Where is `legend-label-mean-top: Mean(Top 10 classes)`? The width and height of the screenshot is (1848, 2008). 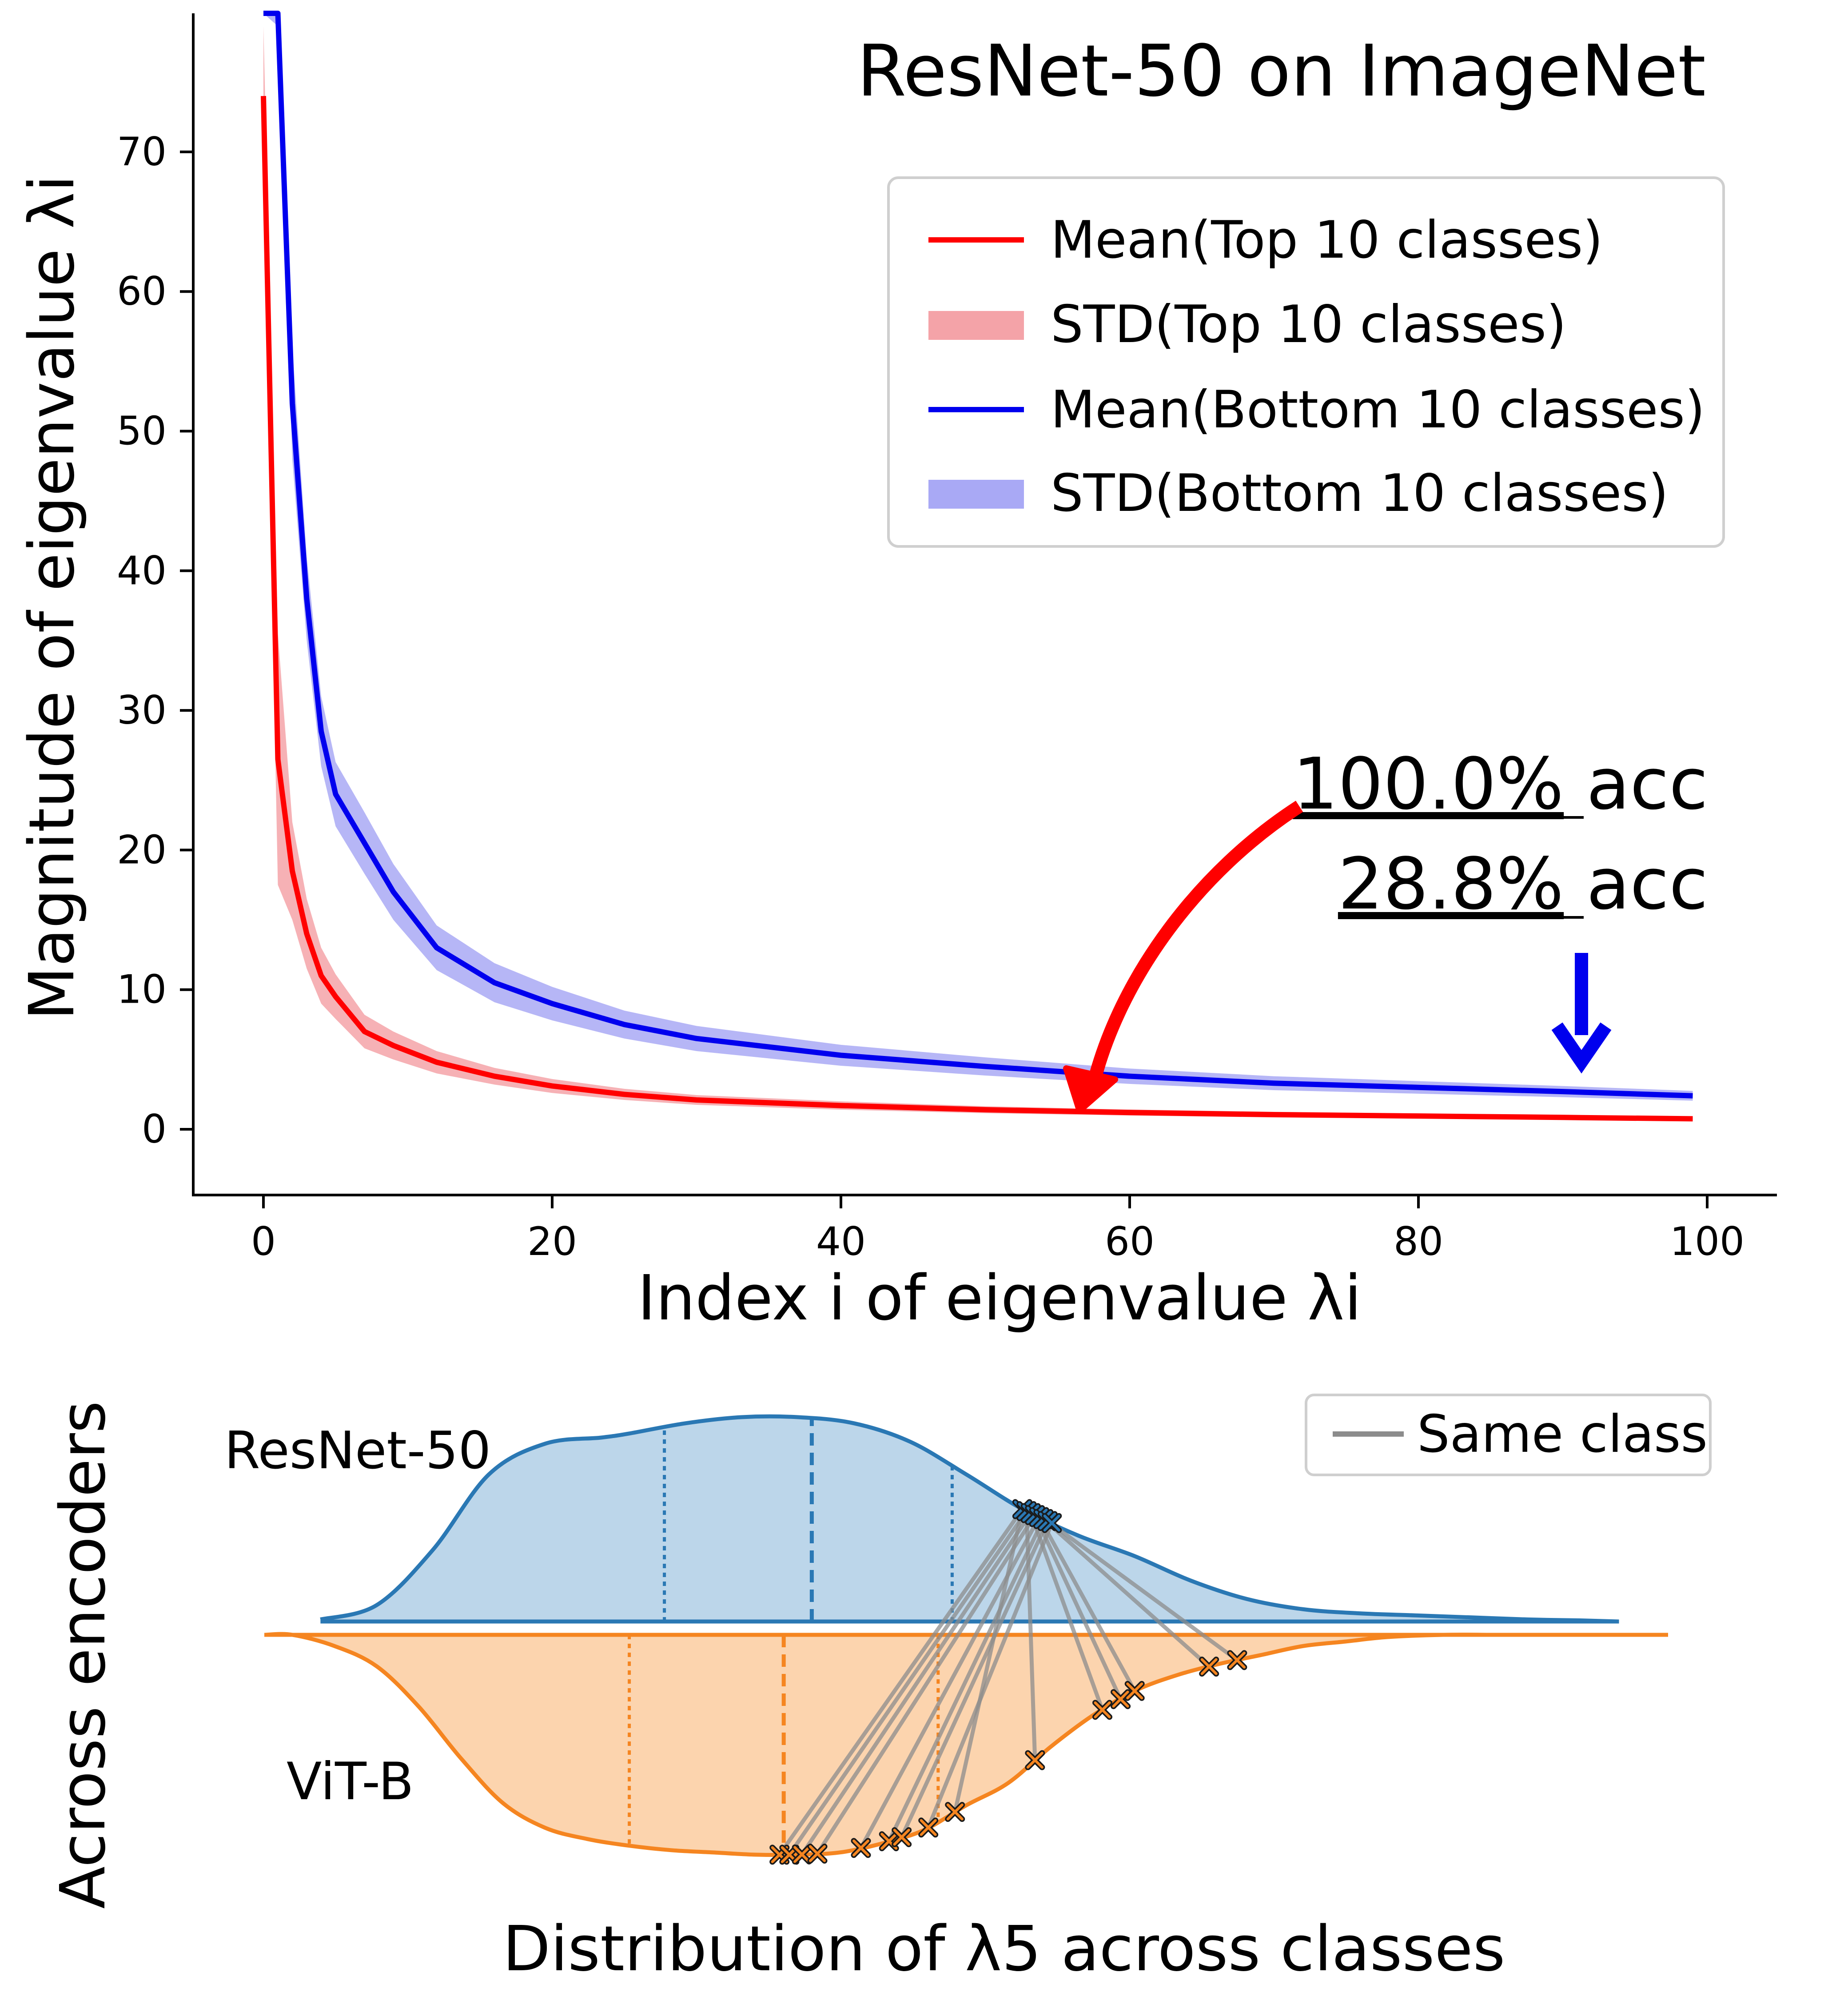 legend-label-mean-top: Mean(Top 10 classes) is located at coordinates (1327, 240).